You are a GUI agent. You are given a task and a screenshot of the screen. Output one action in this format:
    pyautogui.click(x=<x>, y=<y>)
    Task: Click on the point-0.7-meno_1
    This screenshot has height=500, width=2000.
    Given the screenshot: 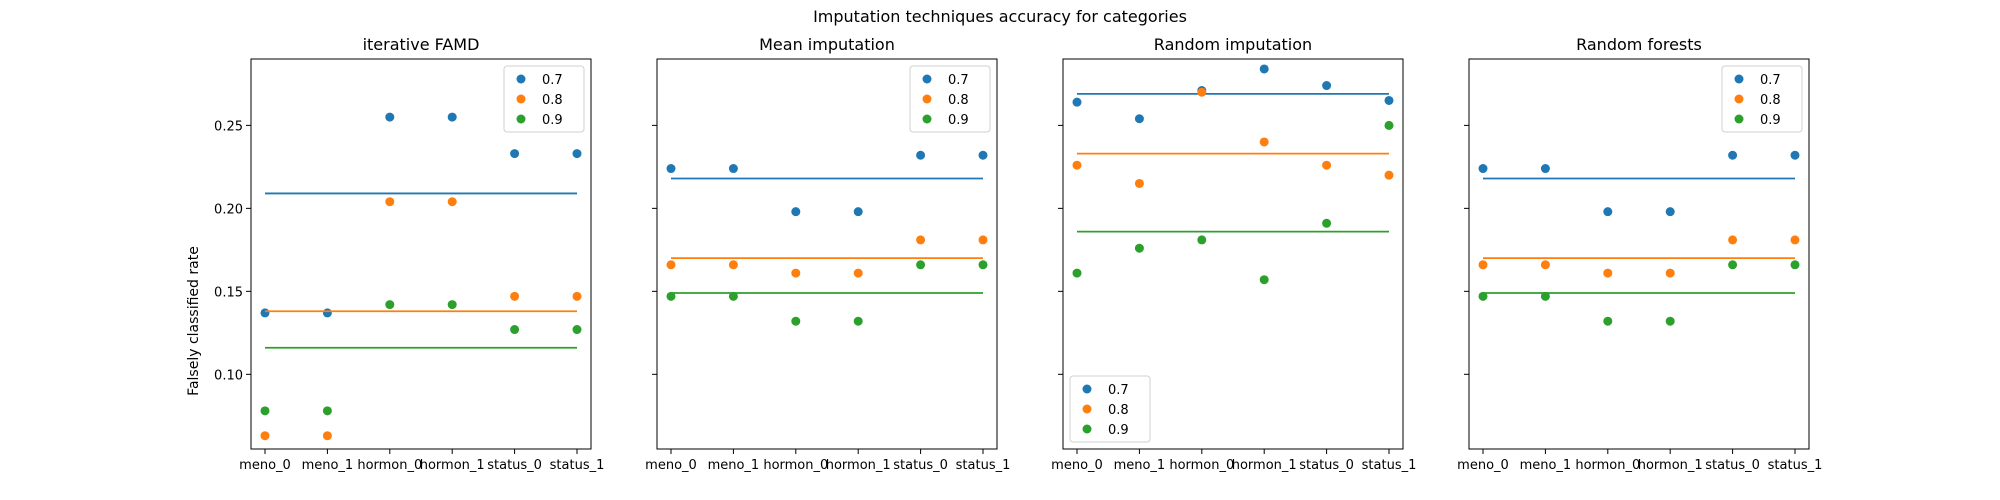 What is the action you would take?
    pyautogui.click(x=1545, y=169)
    